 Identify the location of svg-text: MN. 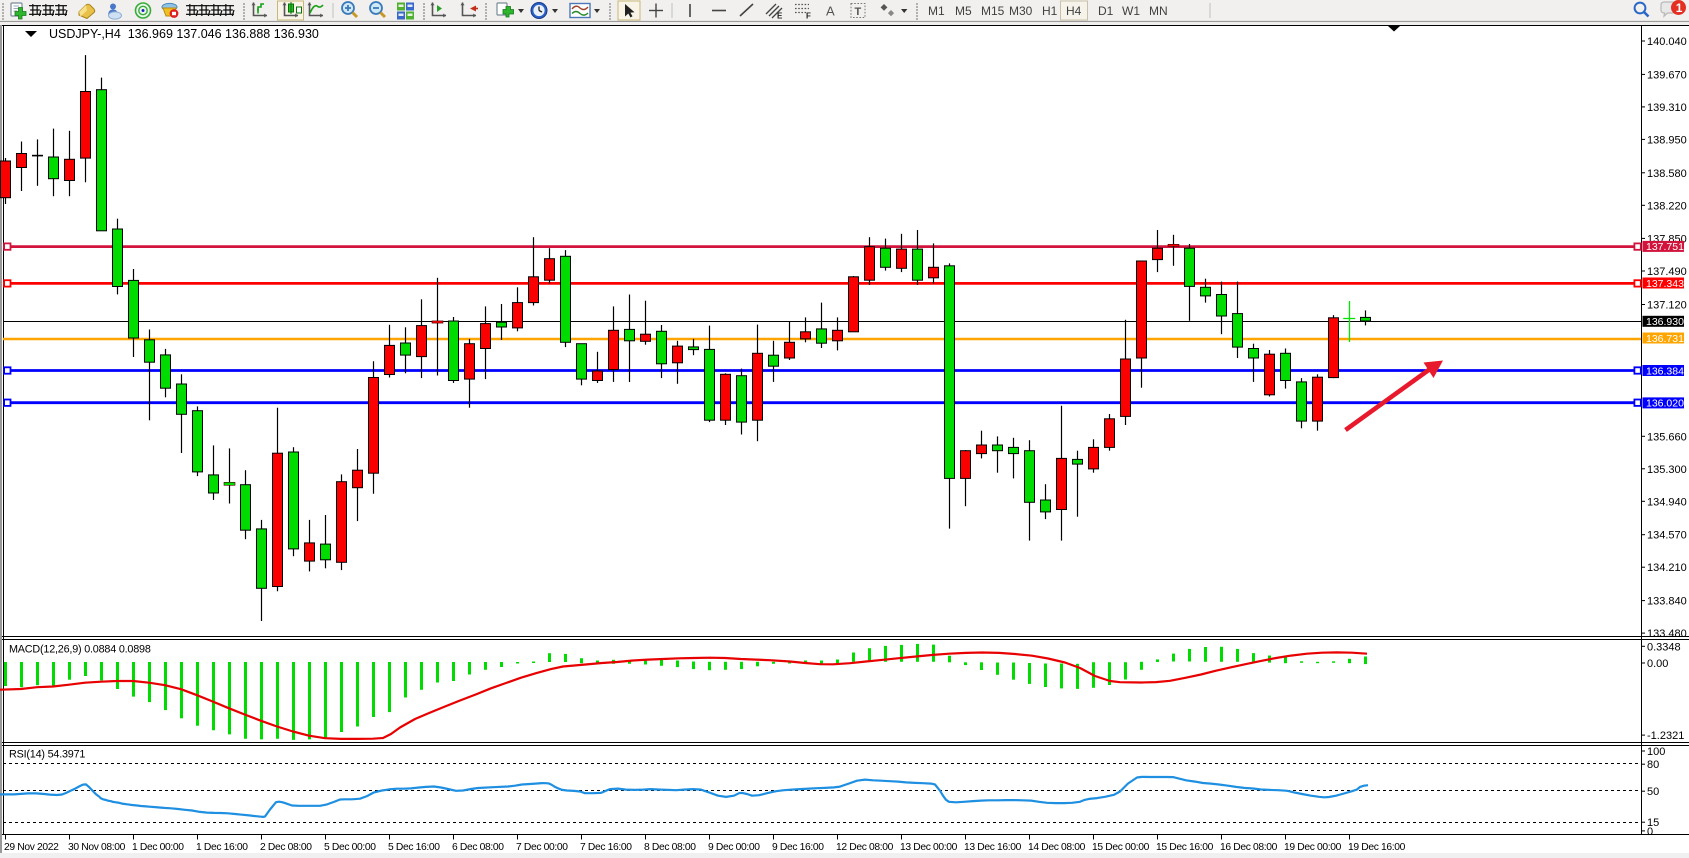
(1158, 11).